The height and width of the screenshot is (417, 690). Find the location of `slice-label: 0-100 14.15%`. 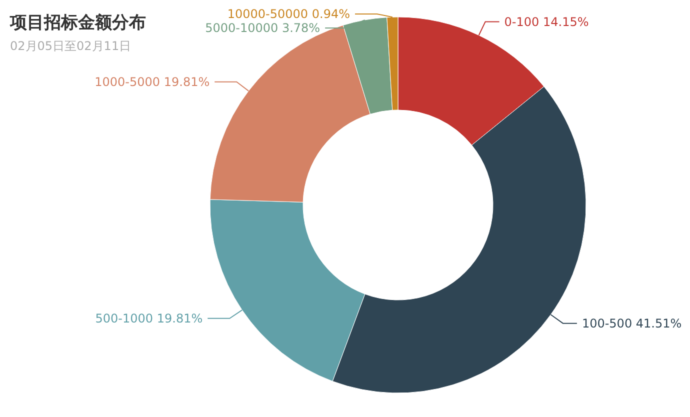

slice-label: 0-100 14.15% is located at coordinates (546, 21).